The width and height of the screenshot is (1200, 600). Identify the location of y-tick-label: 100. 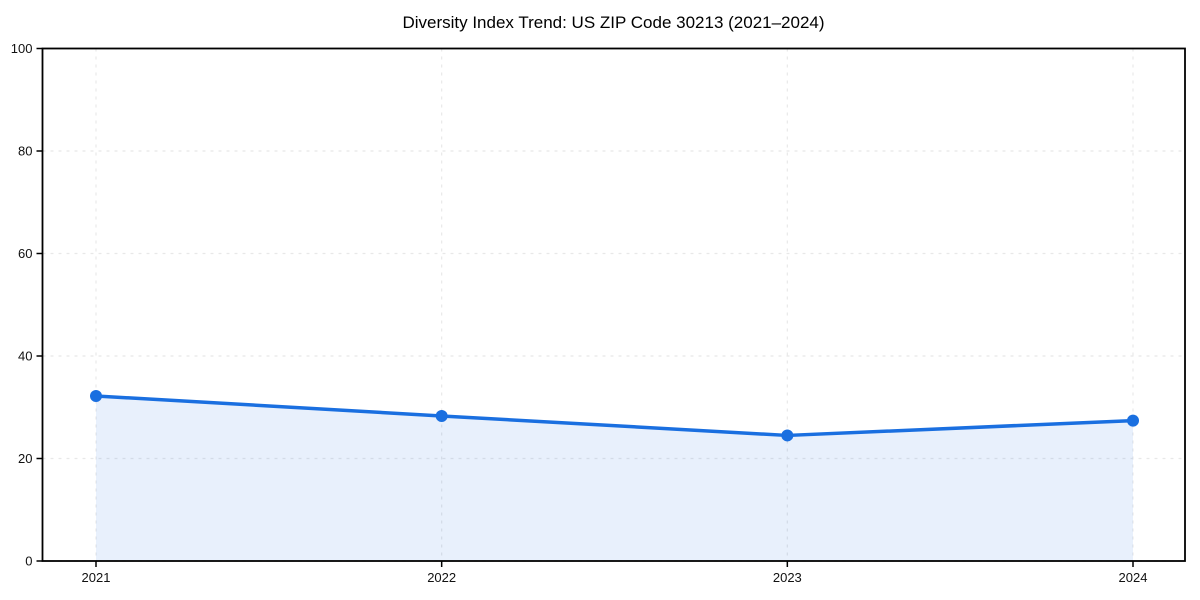
(22, 48).